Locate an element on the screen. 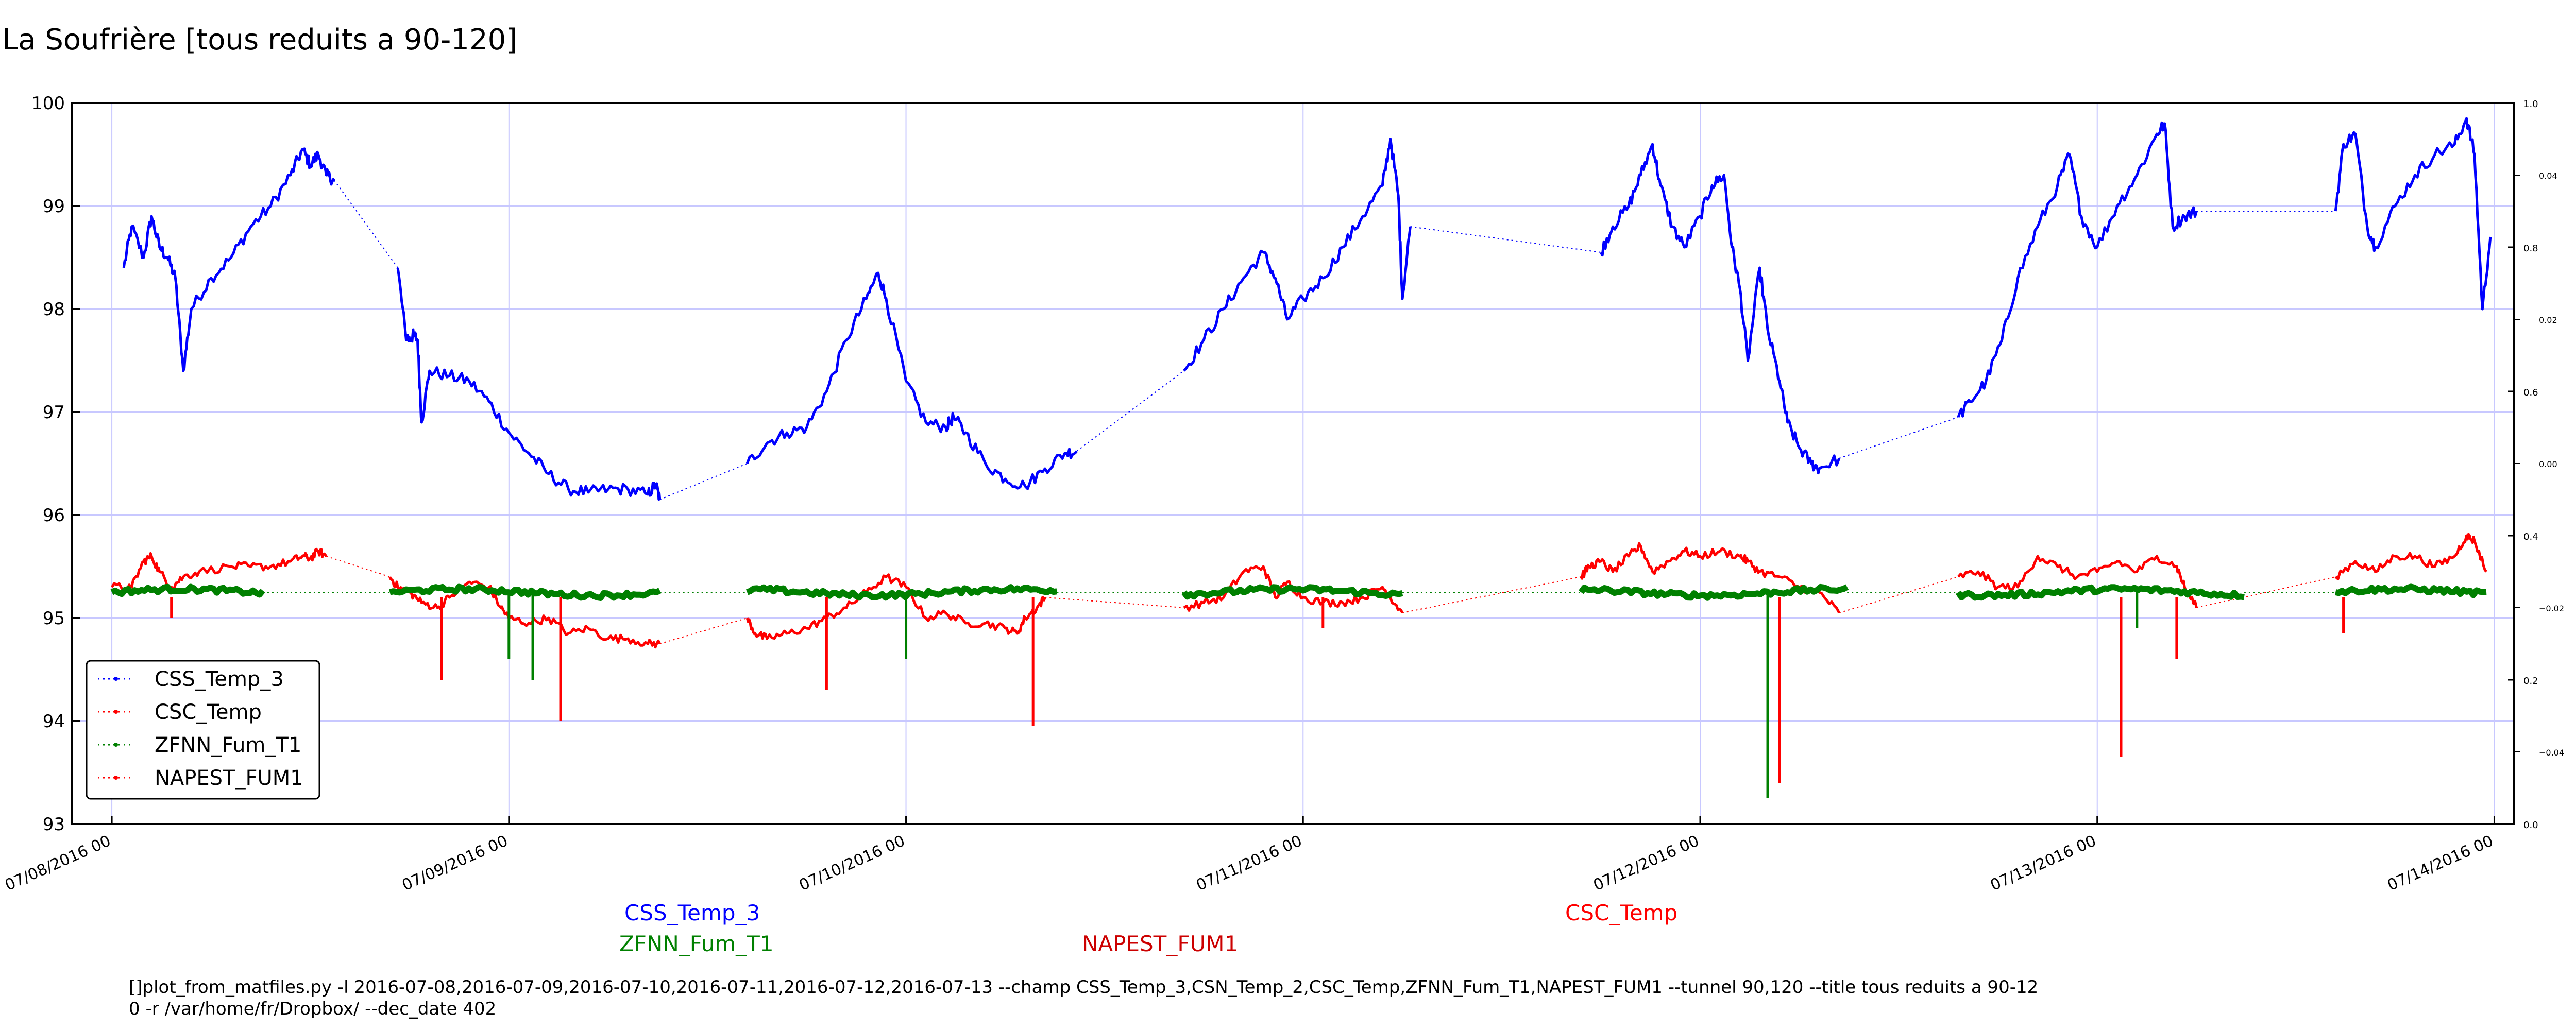 This screenshot has height=1030, width=2576. x-tick-label: 07/13/2016 00 is located at coordinates (2043, 863).